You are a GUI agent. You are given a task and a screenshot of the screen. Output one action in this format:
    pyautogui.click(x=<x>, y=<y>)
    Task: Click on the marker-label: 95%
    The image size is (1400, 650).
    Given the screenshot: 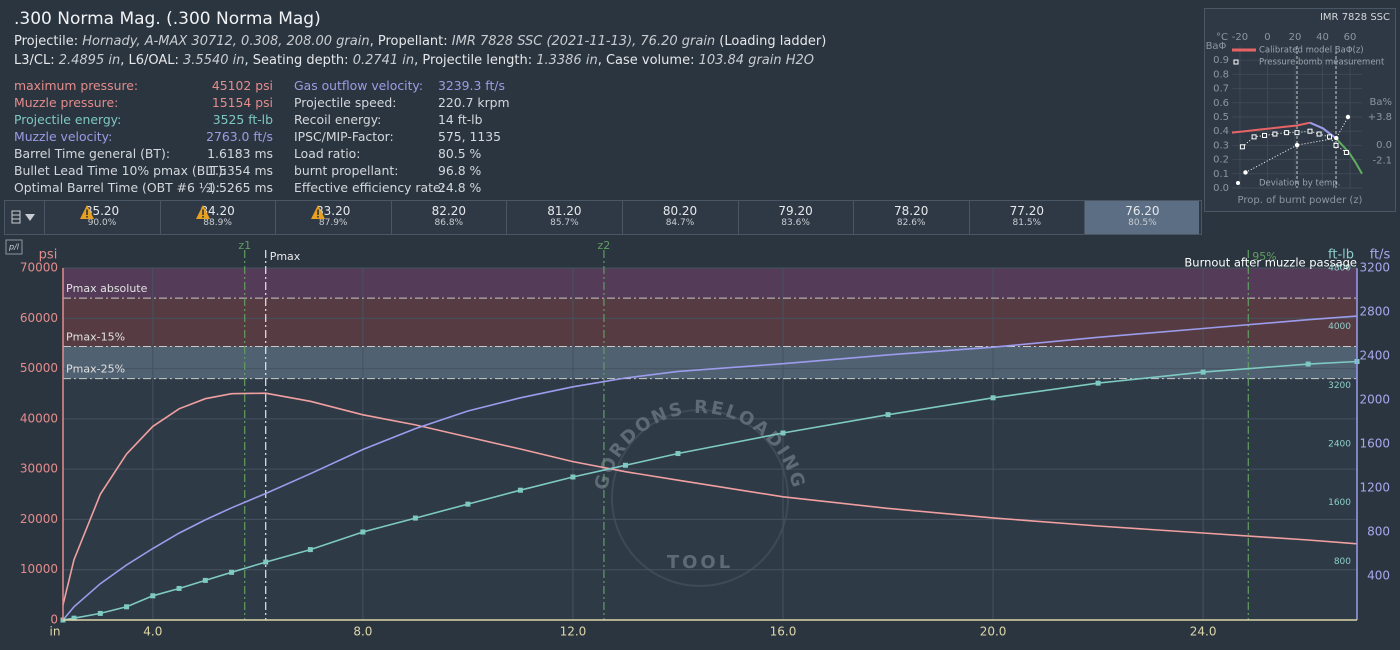 What is the action you would take?
    pyautogui.click(x=1264, y=256)
    